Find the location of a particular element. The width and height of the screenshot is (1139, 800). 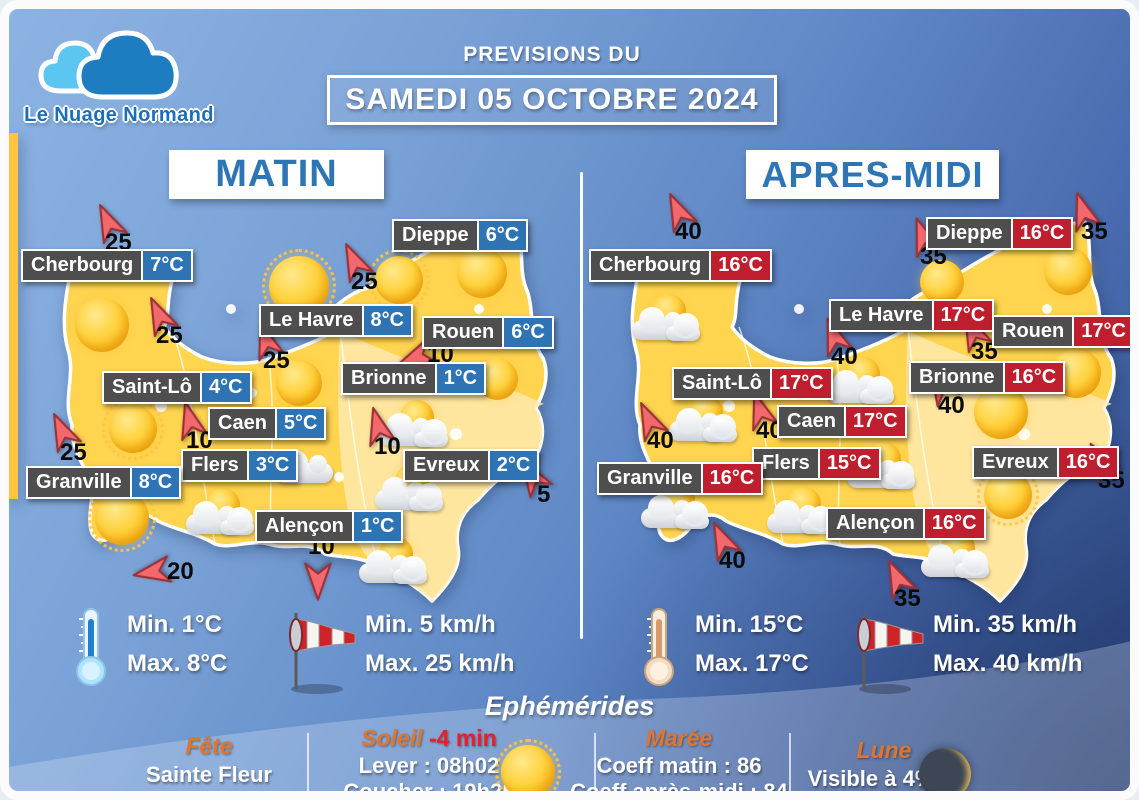

wind-indicator: 20 is located at coordinates (163, 572).